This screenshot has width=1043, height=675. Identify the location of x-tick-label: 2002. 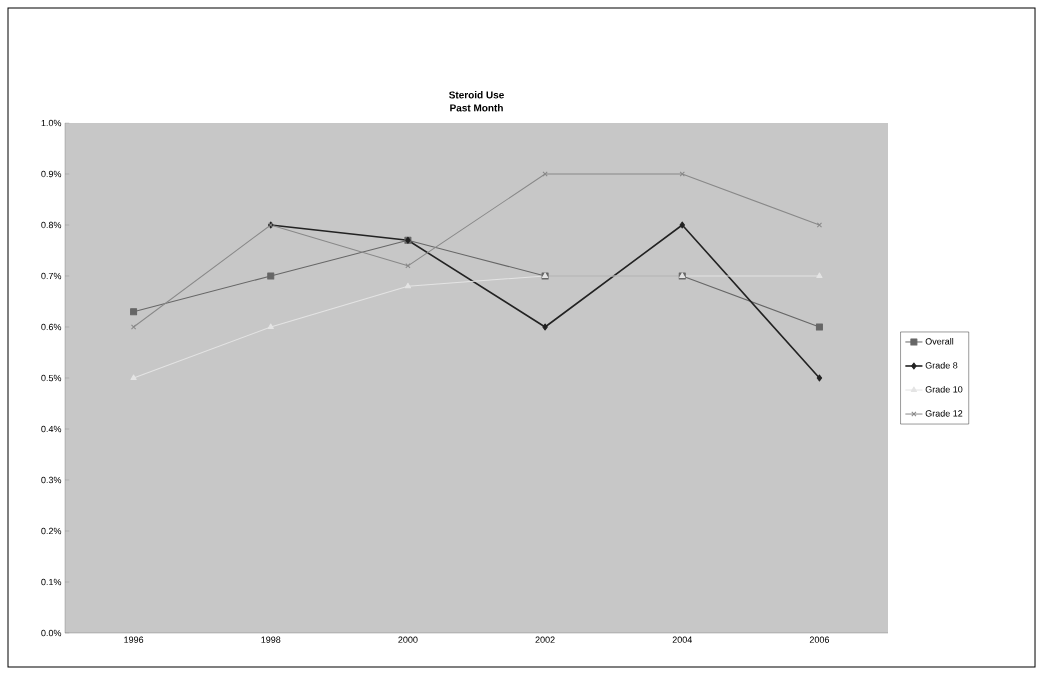
(545, 639).